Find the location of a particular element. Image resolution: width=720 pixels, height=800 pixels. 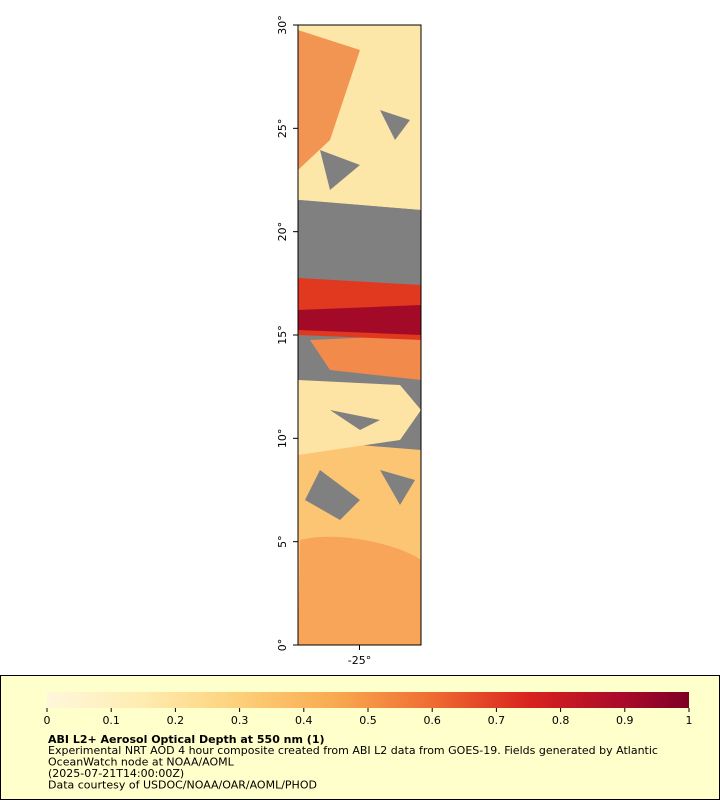

lon-tick-label: -25° is located at coordinates (359, 660).